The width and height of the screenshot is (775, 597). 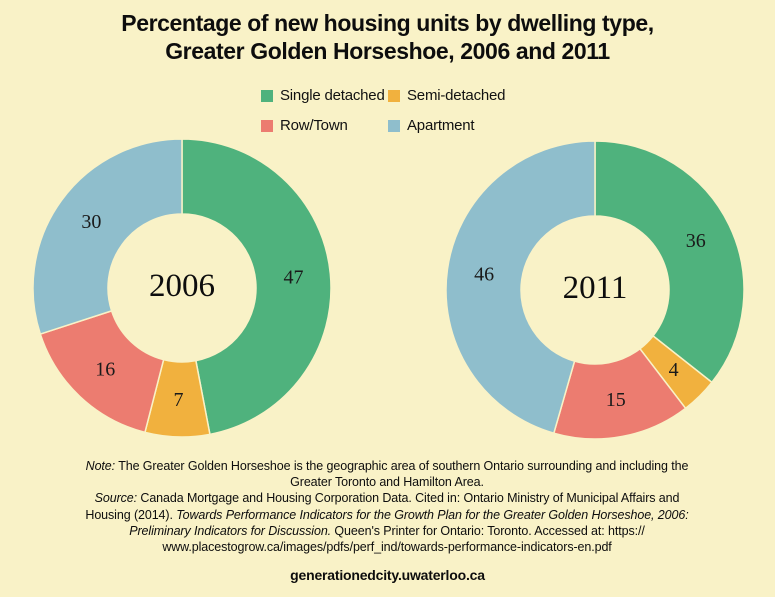 I want to click on slice-value-label-semi-detached: 4, so click(x=674, y=370).